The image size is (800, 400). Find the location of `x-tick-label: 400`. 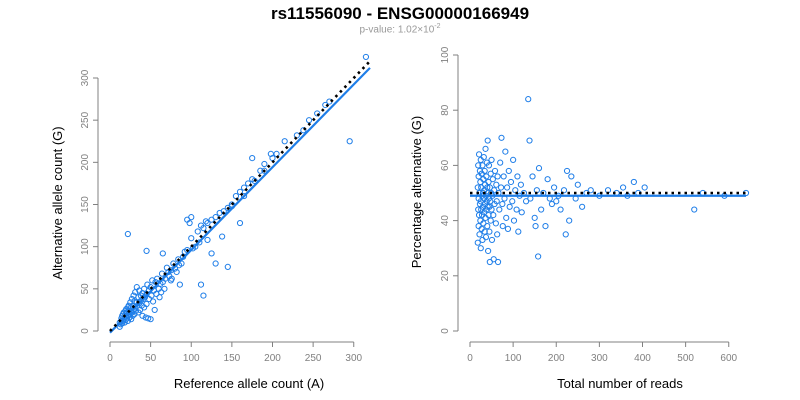

x-tick-label: 400 is located at coordinates (642, 358).